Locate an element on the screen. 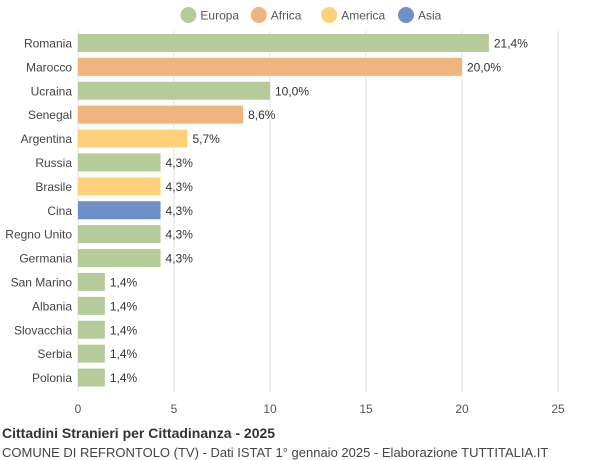  category-label: Albania is located at coordinates (52, 306).